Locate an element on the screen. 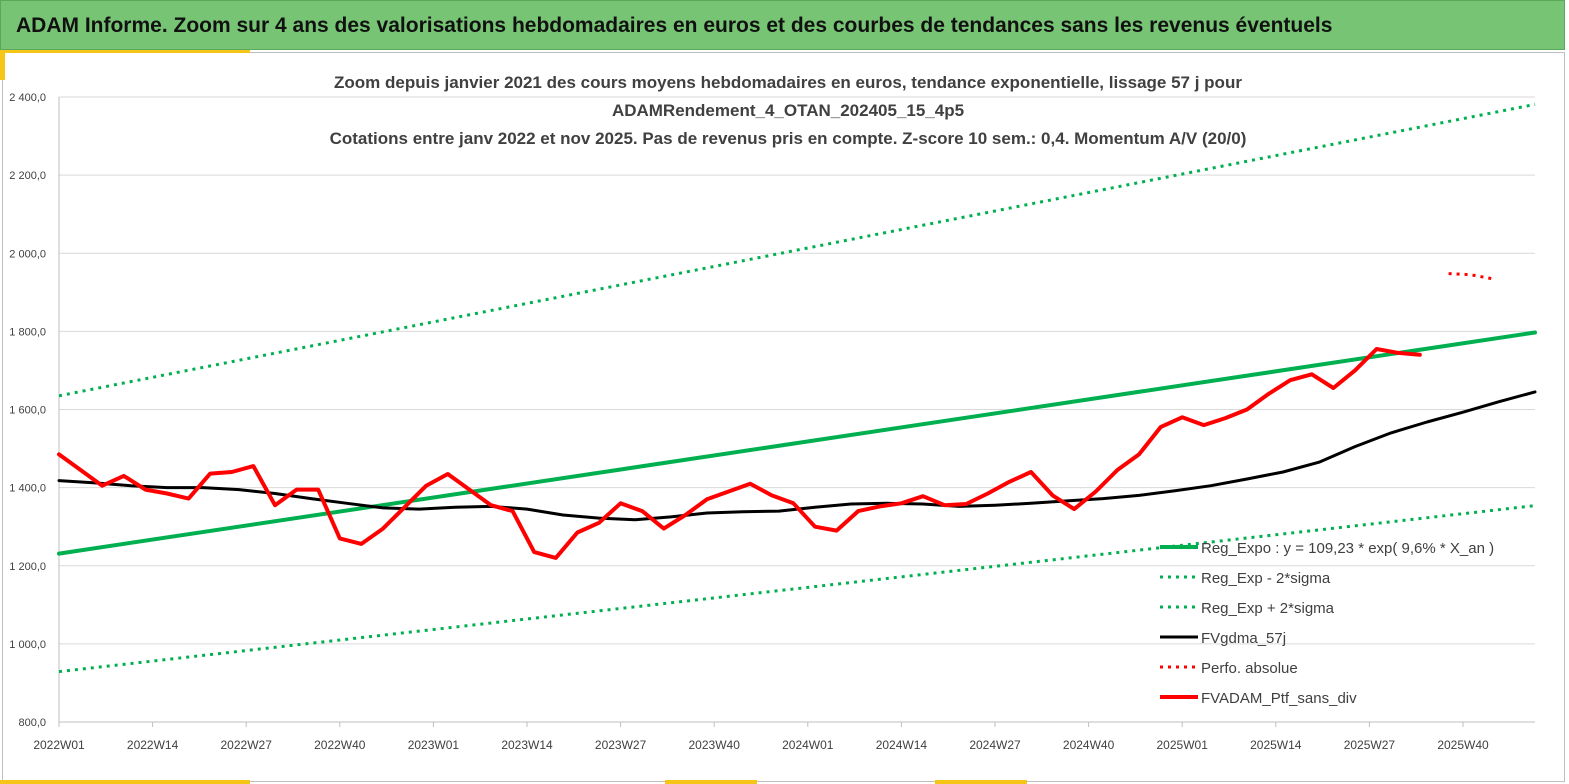  x-tick-label: 2022W01 is located at coordinates (59, 745).